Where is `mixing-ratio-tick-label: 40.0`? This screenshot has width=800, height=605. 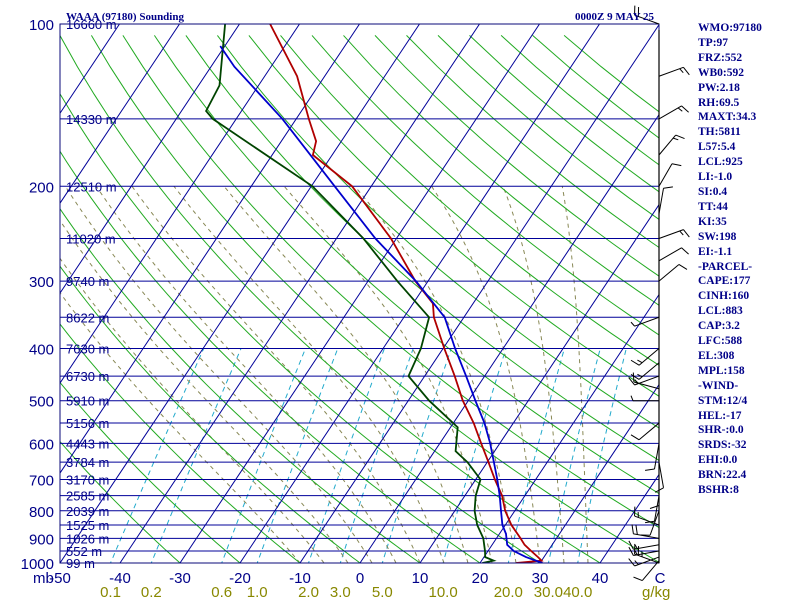
mixing-ratio-tick-label: 40.0 is located at coordinates (577, 592).